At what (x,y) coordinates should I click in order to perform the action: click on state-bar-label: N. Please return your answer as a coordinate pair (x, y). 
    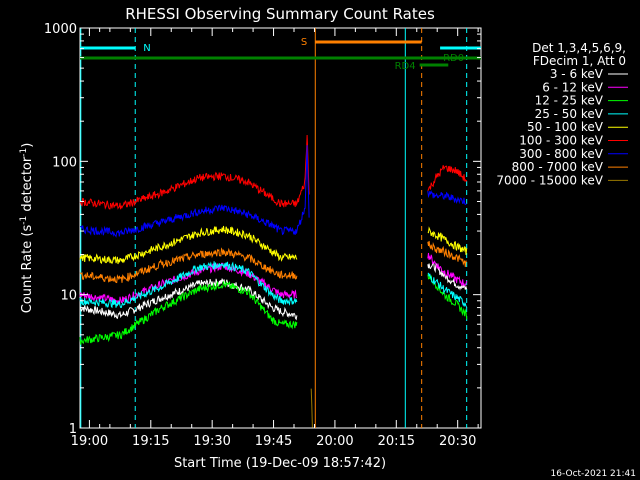
    Looking at the image, I should click on (146, 48).